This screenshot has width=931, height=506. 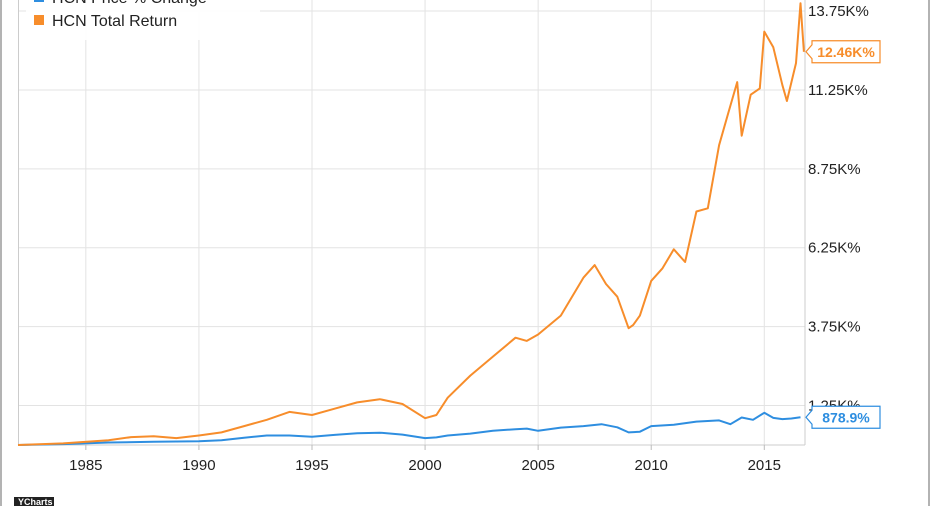 I want to click on end-value-labels: 878.9% 12.46K%, so click(x=843, y=234).